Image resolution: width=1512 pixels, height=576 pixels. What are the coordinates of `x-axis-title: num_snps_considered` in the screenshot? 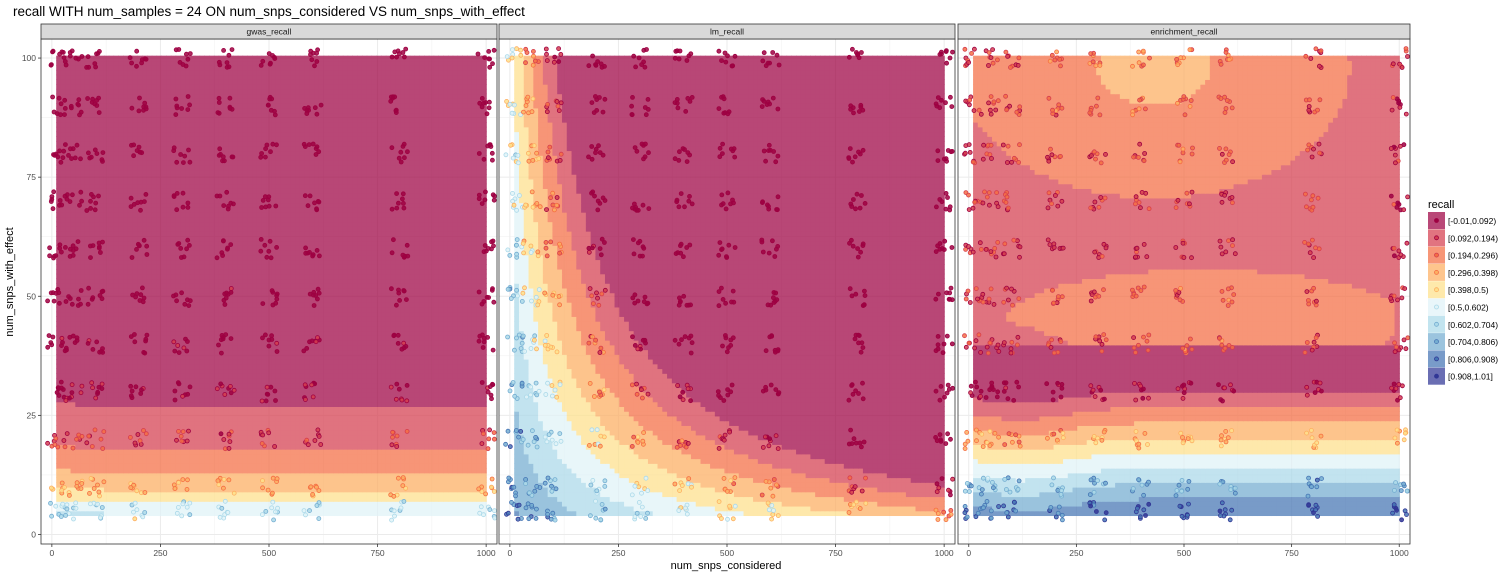 It's located at (726, 566).